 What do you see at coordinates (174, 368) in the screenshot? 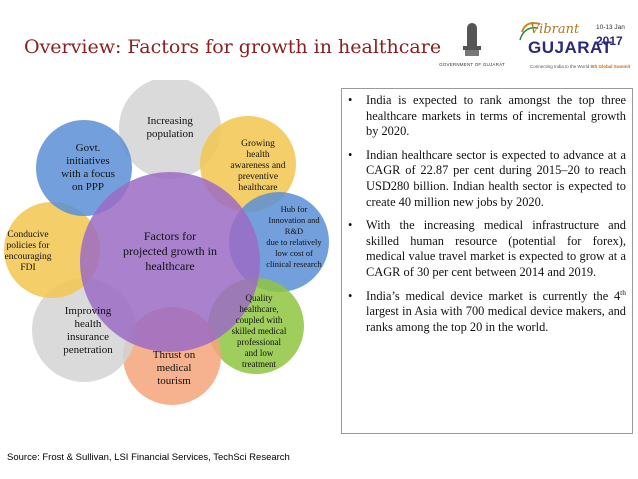
I see `petal-label-thrust-on-medical: Thrust on medical tourism` at bounding box center [174, 368].